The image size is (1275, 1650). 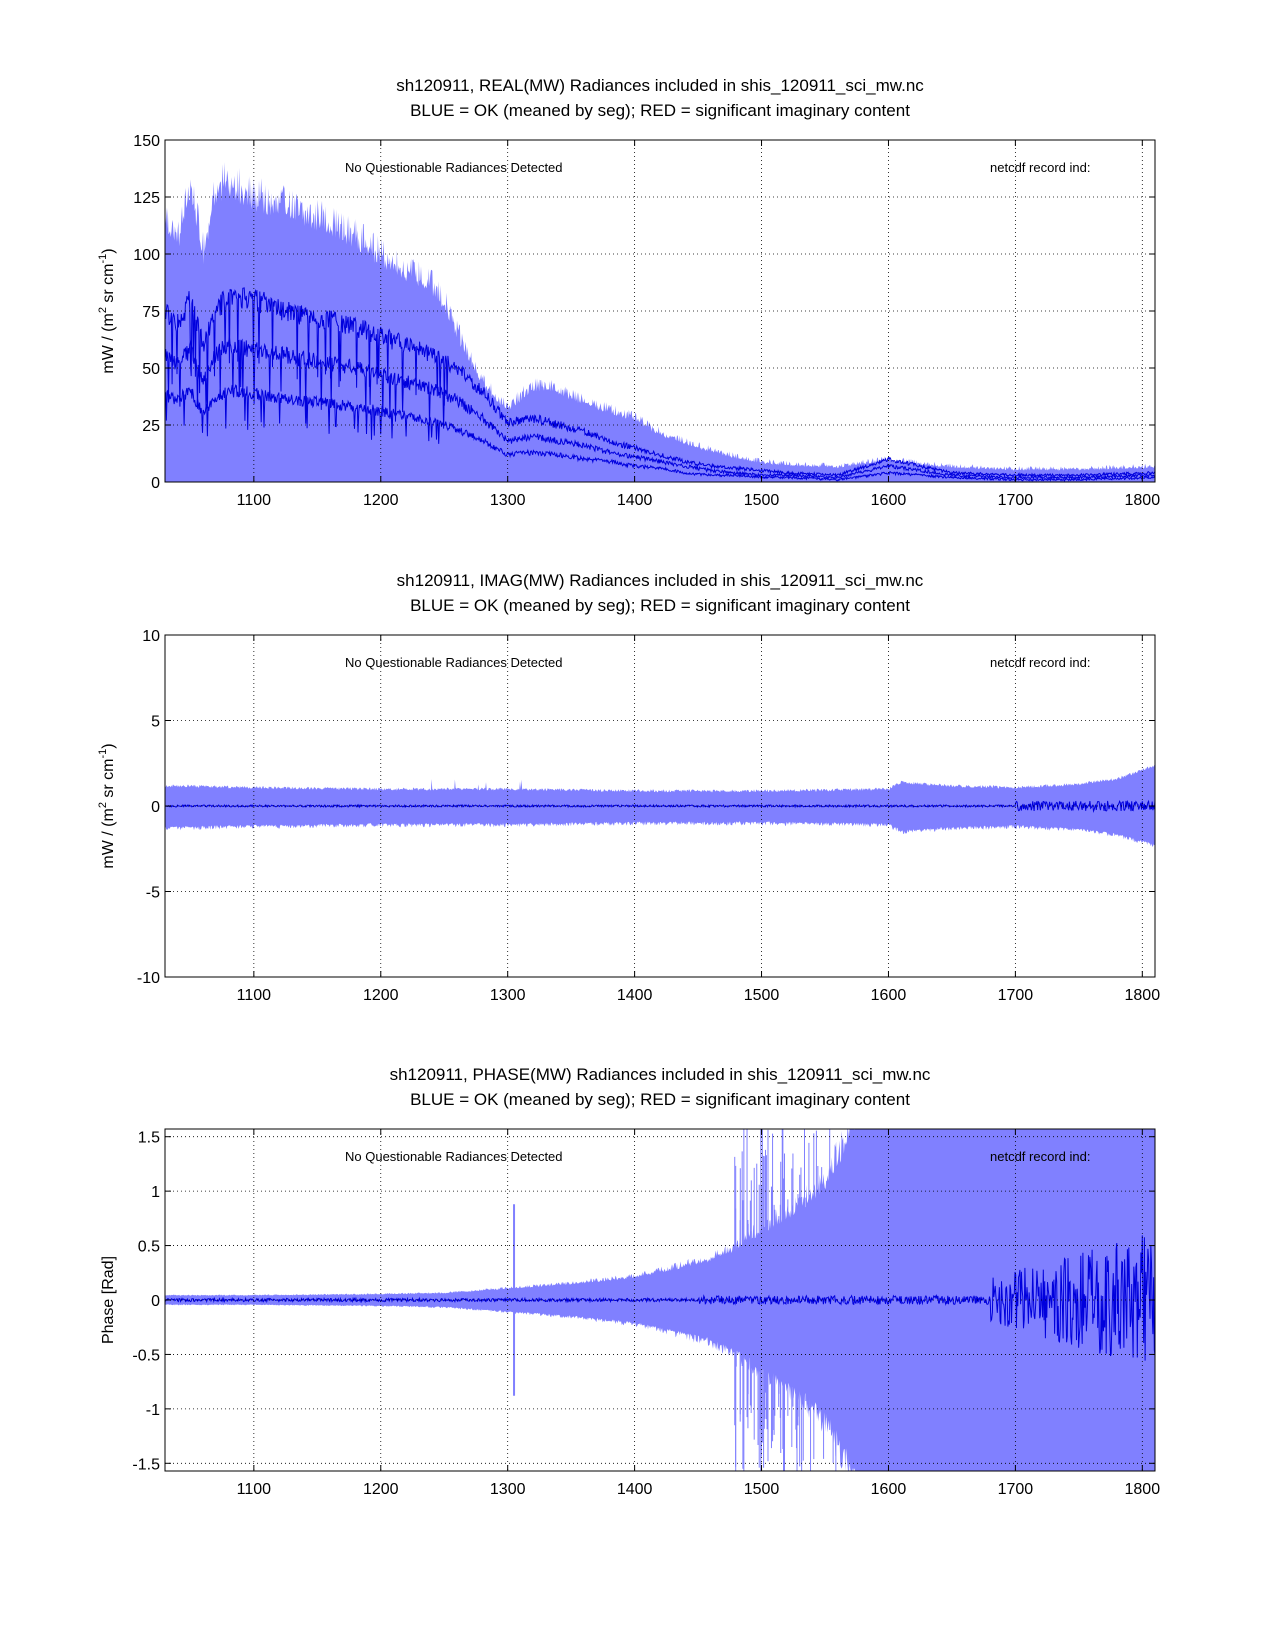 I want to click on y-tick-label: -1, so click(x=153, y=1410).